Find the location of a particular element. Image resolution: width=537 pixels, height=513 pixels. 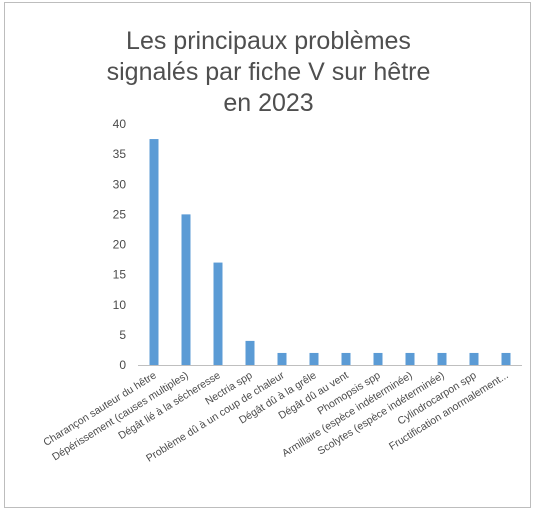

y-tick-label: 20 is located at coordinates (120, 245).